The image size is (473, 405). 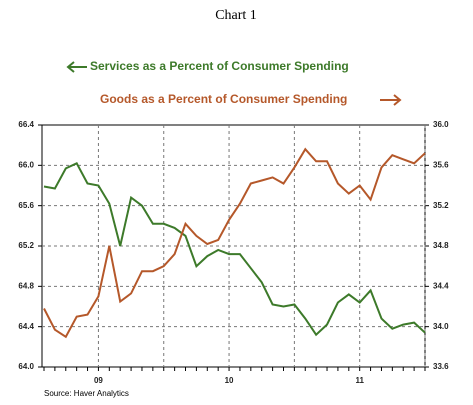 I want to click on y2-tick-label: 35.2, so click(x=441, y=205).